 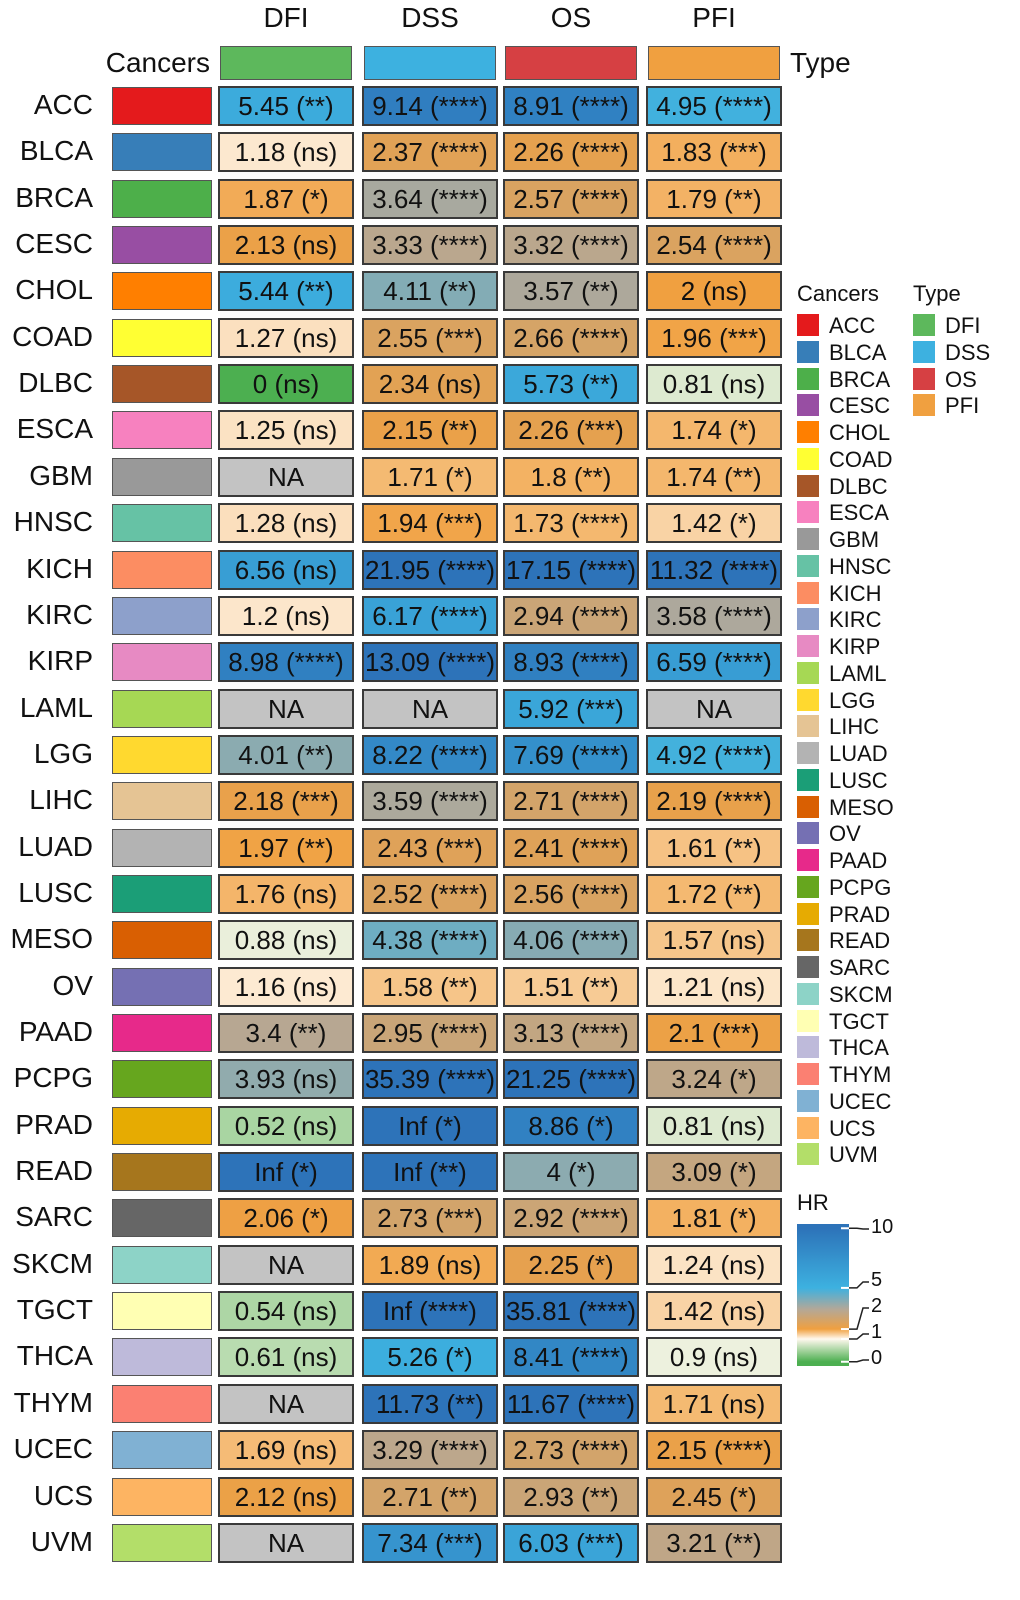 I want to click on legend-label: UVM, so click(x=853, y=1155).